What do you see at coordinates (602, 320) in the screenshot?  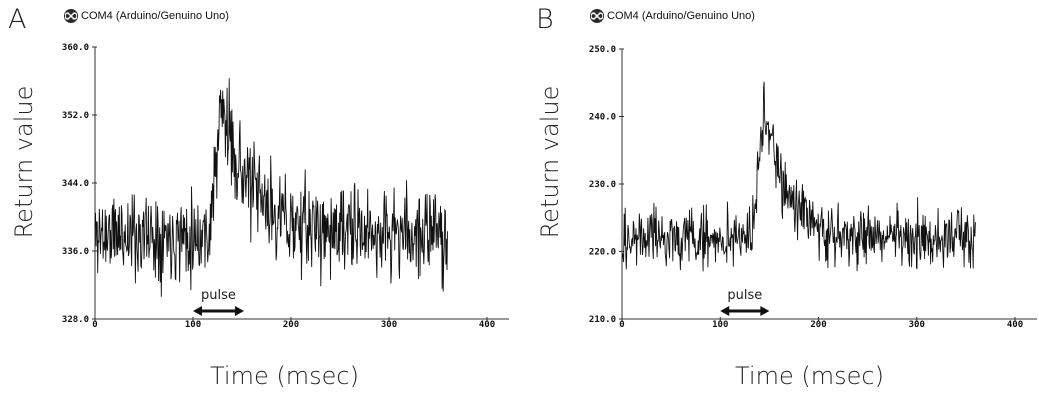 I see `y-tick-label: 210.0` at bounding box center [602, 320].